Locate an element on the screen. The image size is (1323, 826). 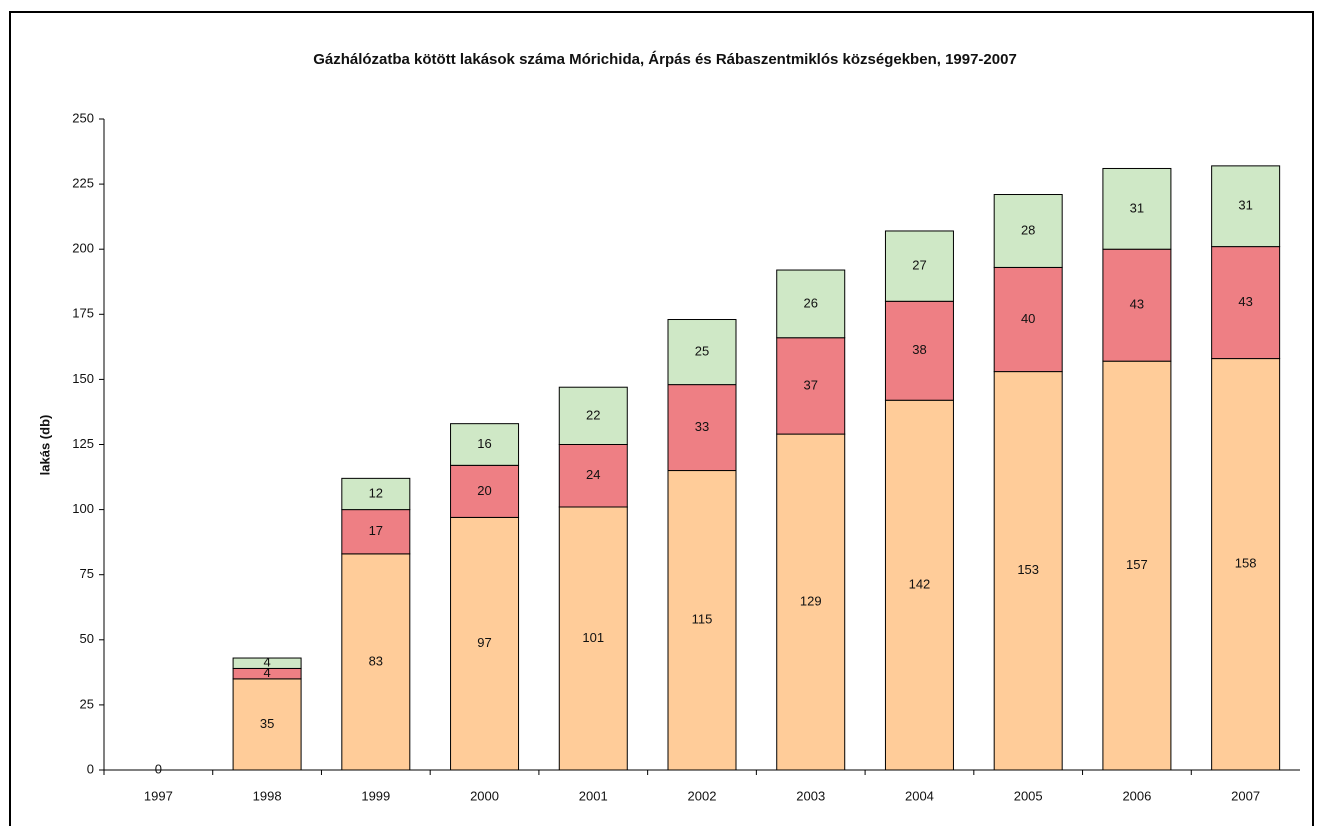
x-tick-label: 1998 is located at coordinates (267, 795).